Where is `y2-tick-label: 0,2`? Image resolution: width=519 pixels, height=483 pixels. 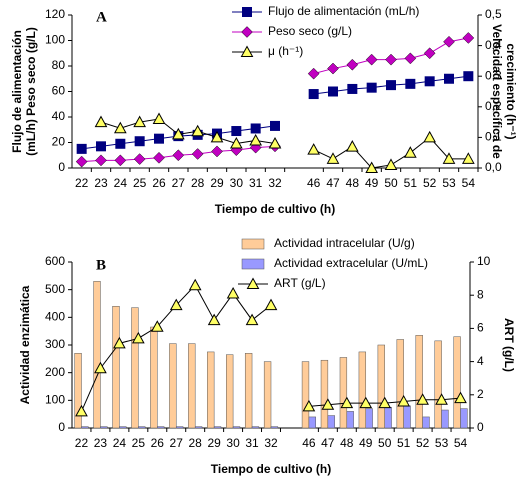
y2-tick-label: 0,2 is located at coordinates (493, 106).